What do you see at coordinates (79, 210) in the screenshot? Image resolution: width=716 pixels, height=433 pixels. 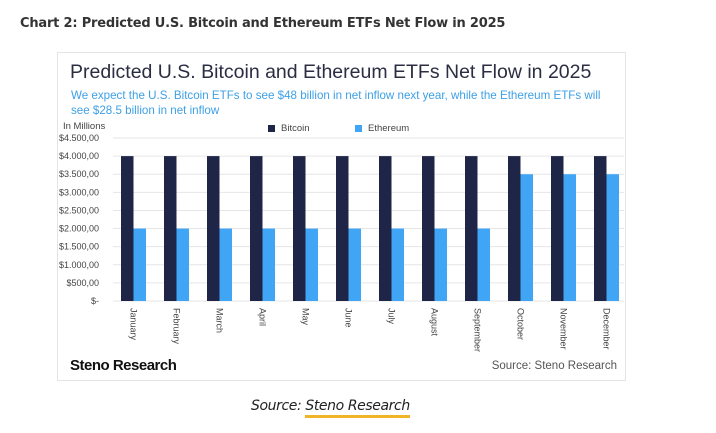 I see `y-tick-label: $2.500,00` at bounding box center [79, 210].